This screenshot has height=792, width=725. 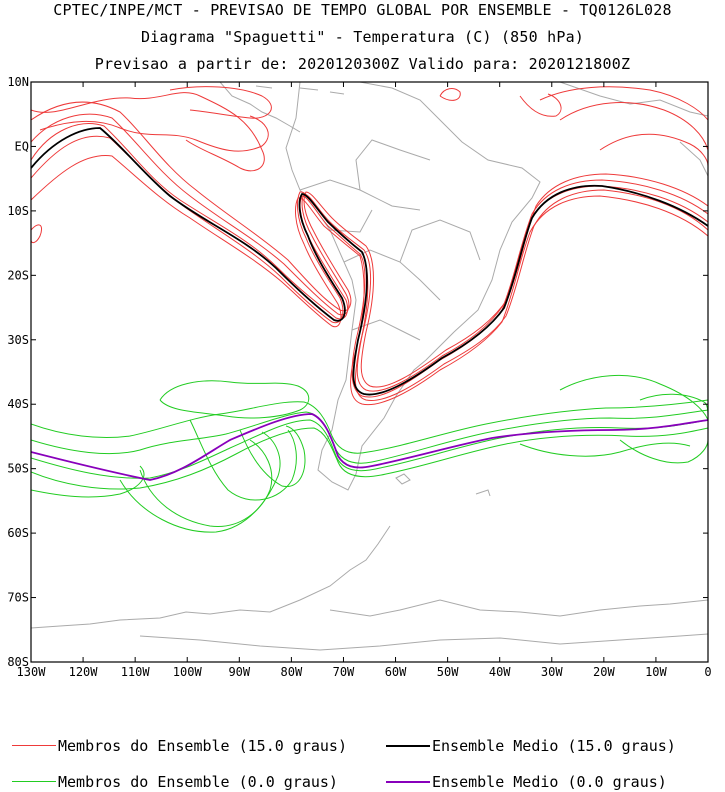 What do you see at coordinates (518, 608) in the screenshot?
I see `antarctica-coast` at bounding box center [518, 608].